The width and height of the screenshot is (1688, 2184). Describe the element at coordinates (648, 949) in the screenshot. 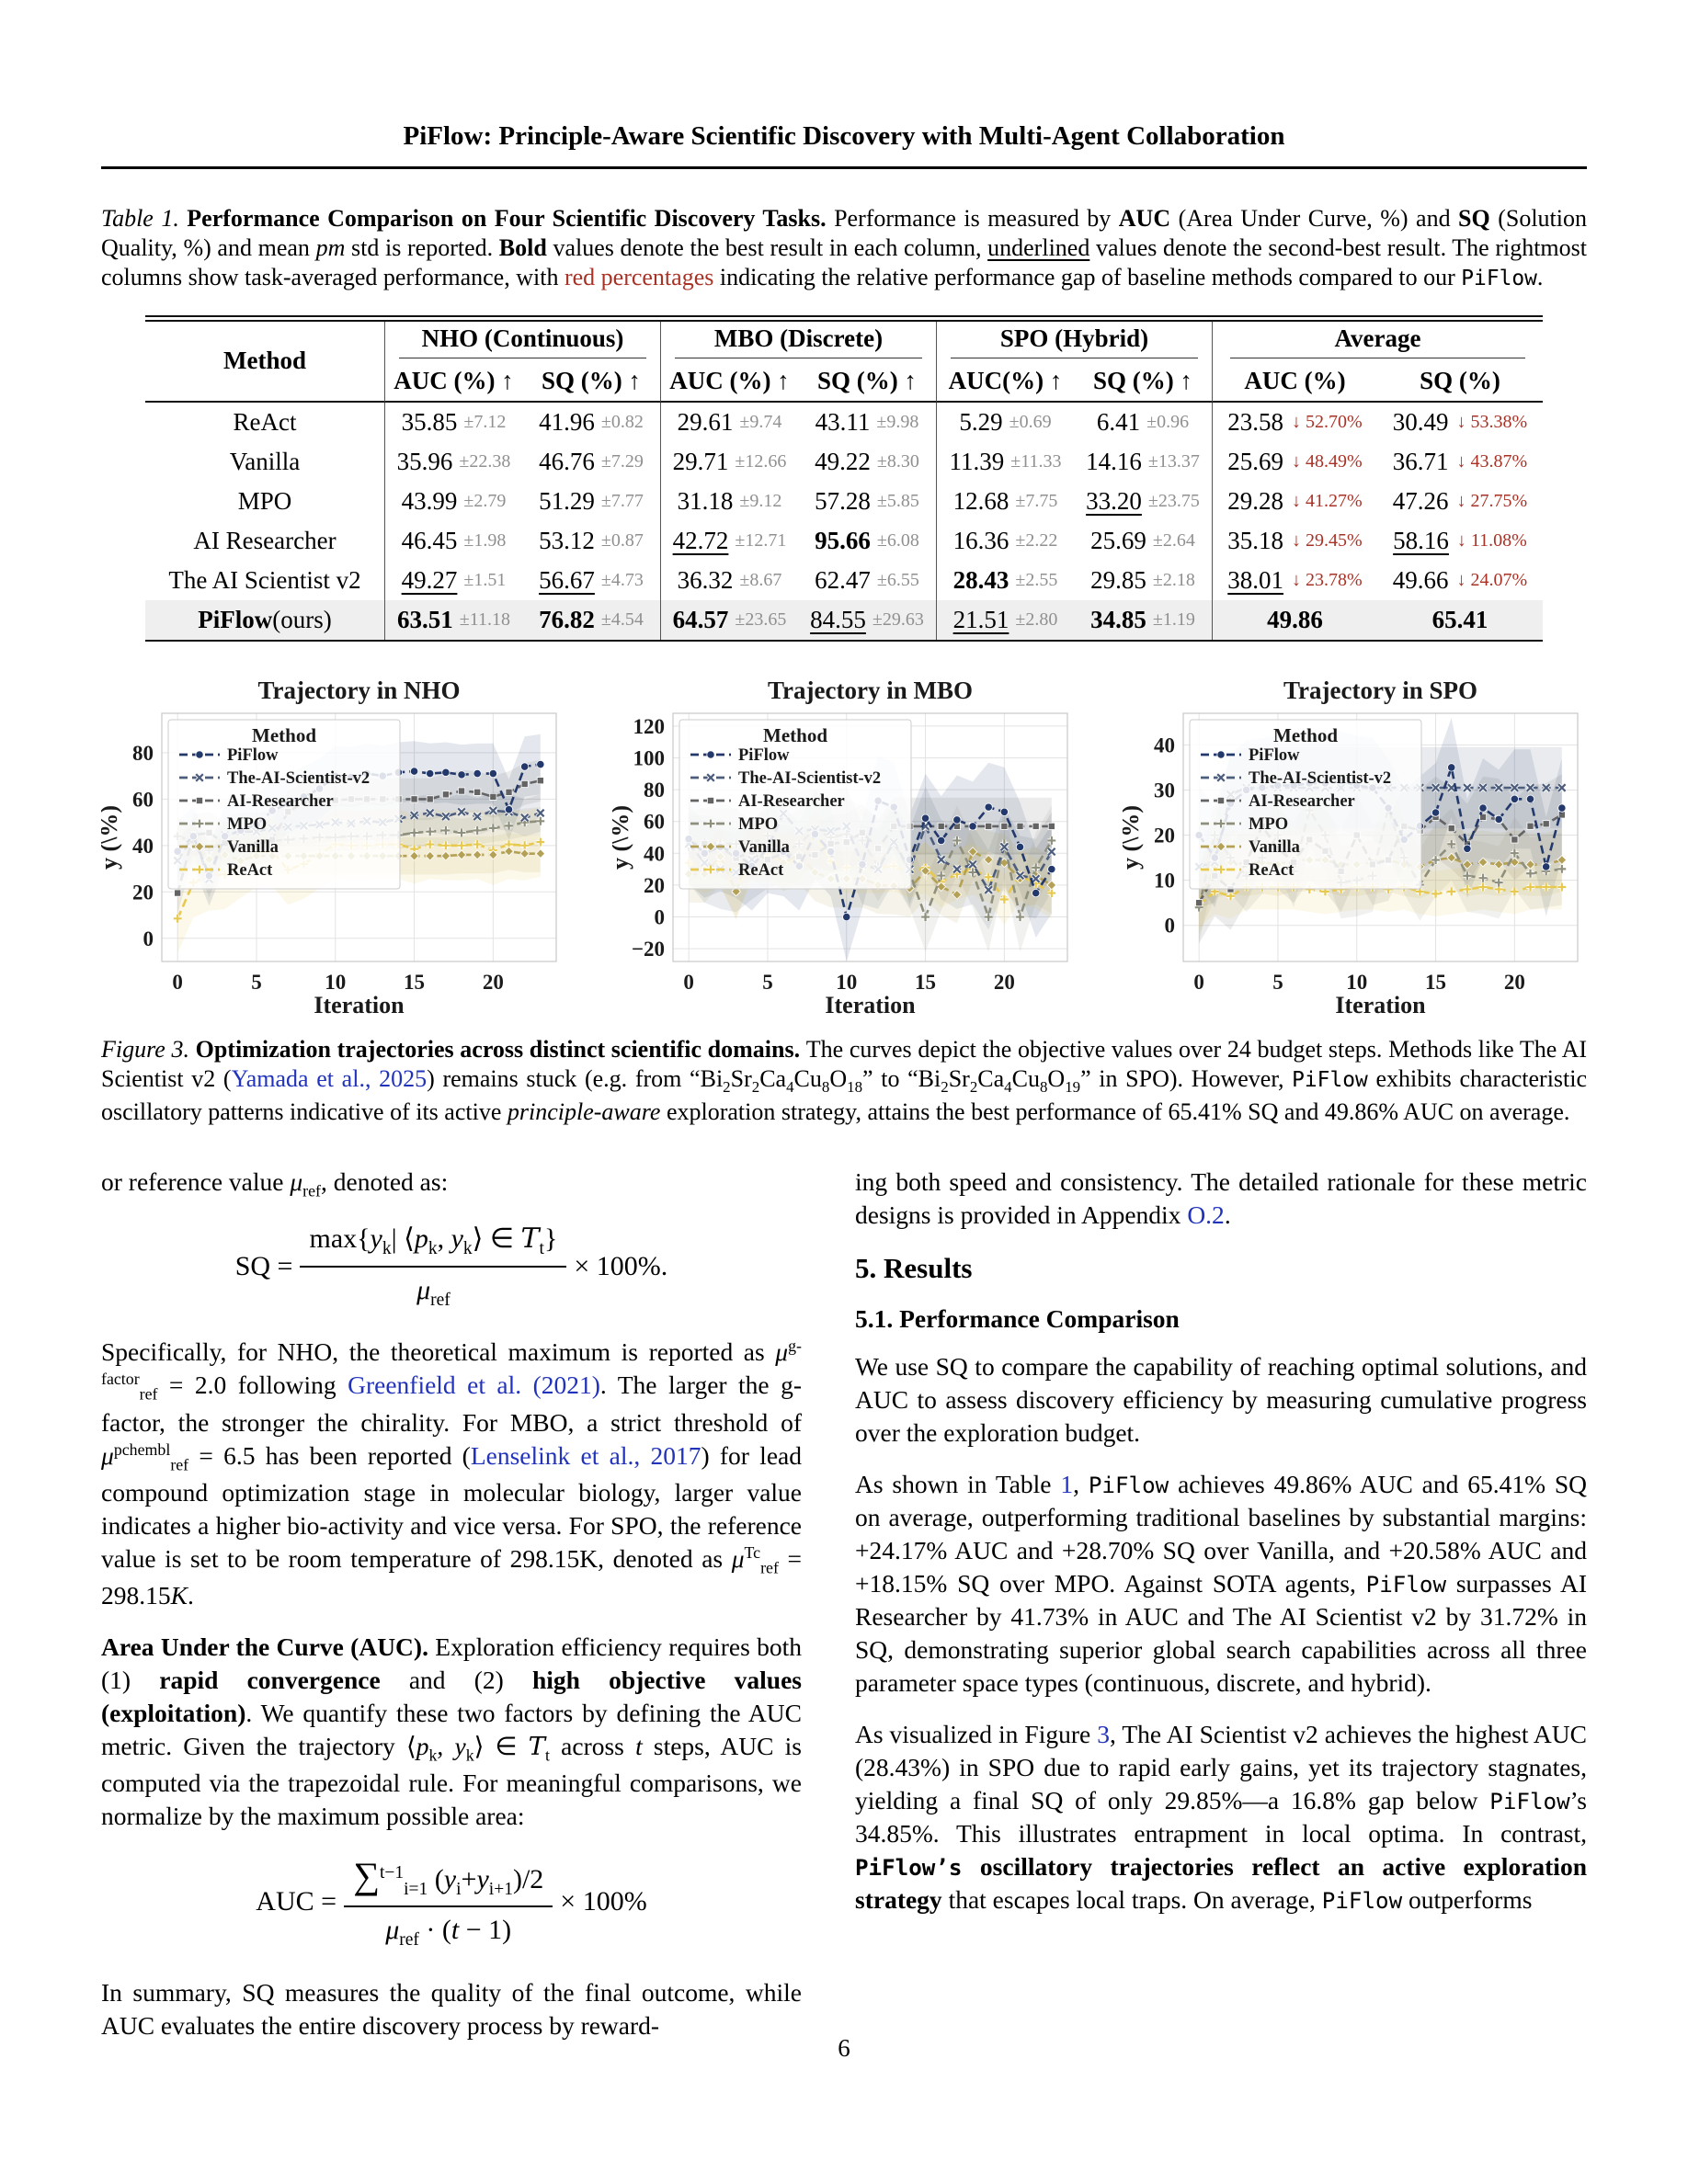

I see `svg-text: −20` at that location.